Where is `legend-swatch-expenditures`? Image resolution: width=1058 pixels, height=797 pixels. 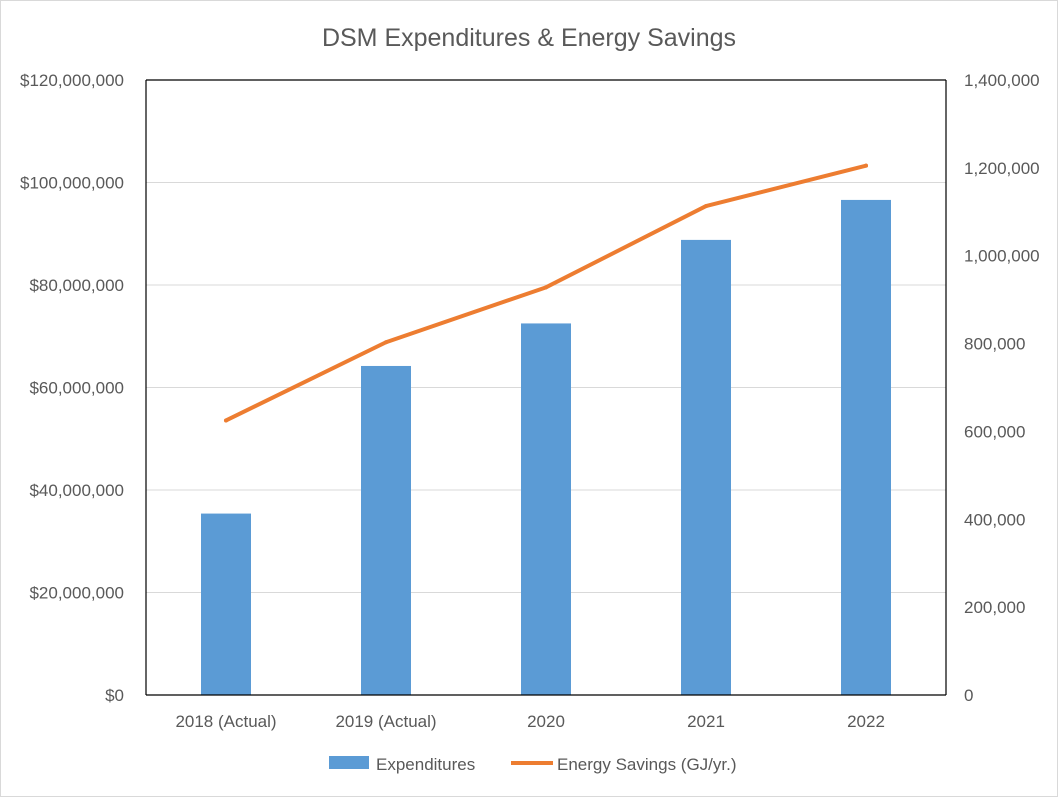
legend-swatch-expenditures is located at coordinates (349, 762).